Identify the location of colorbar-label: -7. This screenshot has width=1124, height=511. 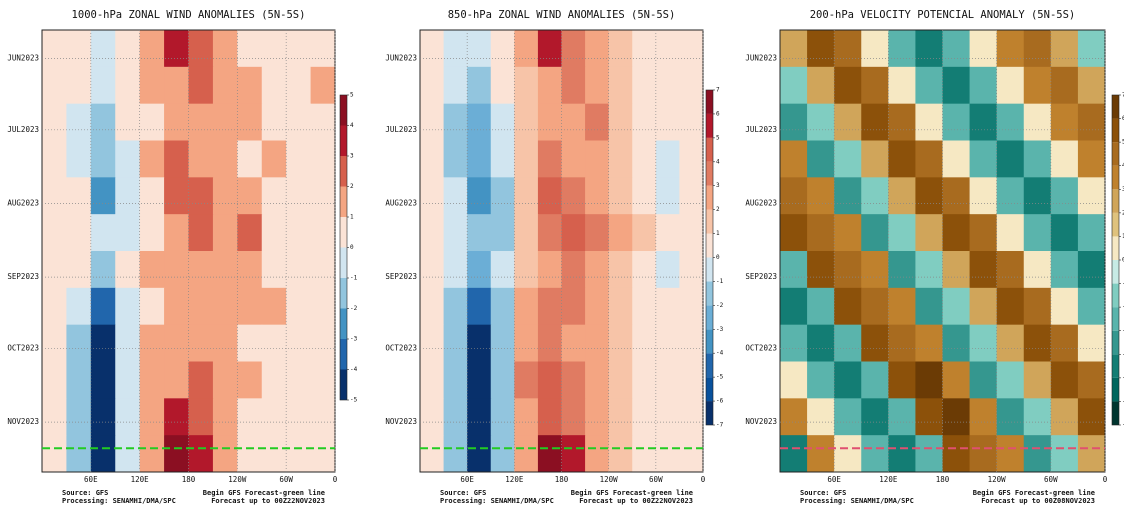
(720, 425).